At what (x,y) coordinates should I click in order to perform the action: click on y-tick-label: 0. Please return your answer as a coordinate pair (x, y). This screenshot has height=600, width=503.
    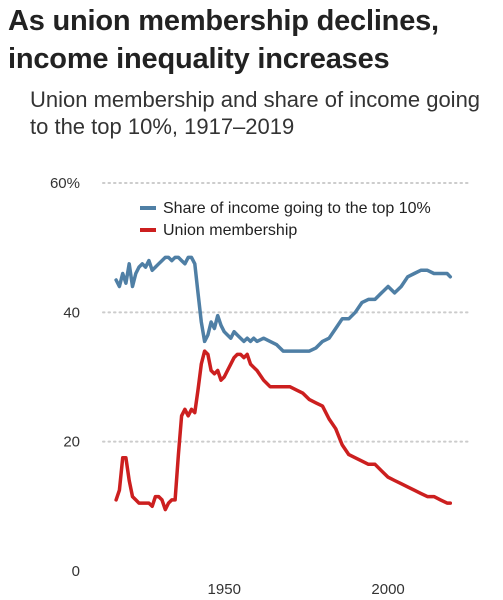
    Looking at the image, I should click on (76, 571).